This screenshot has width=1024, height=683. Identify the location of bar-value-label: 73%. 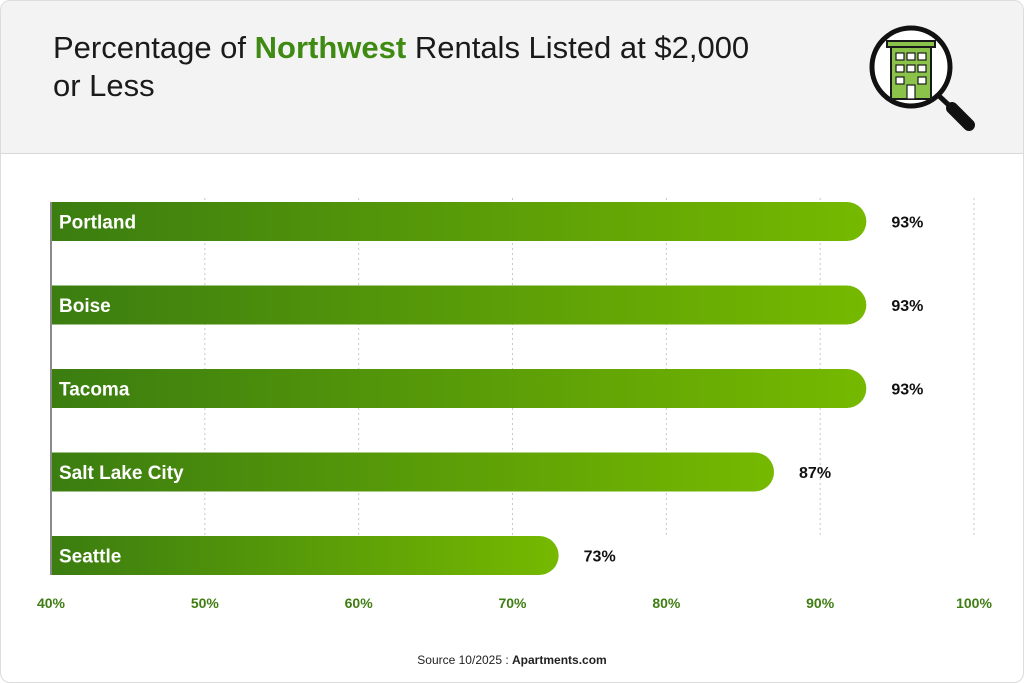
(600, 557).